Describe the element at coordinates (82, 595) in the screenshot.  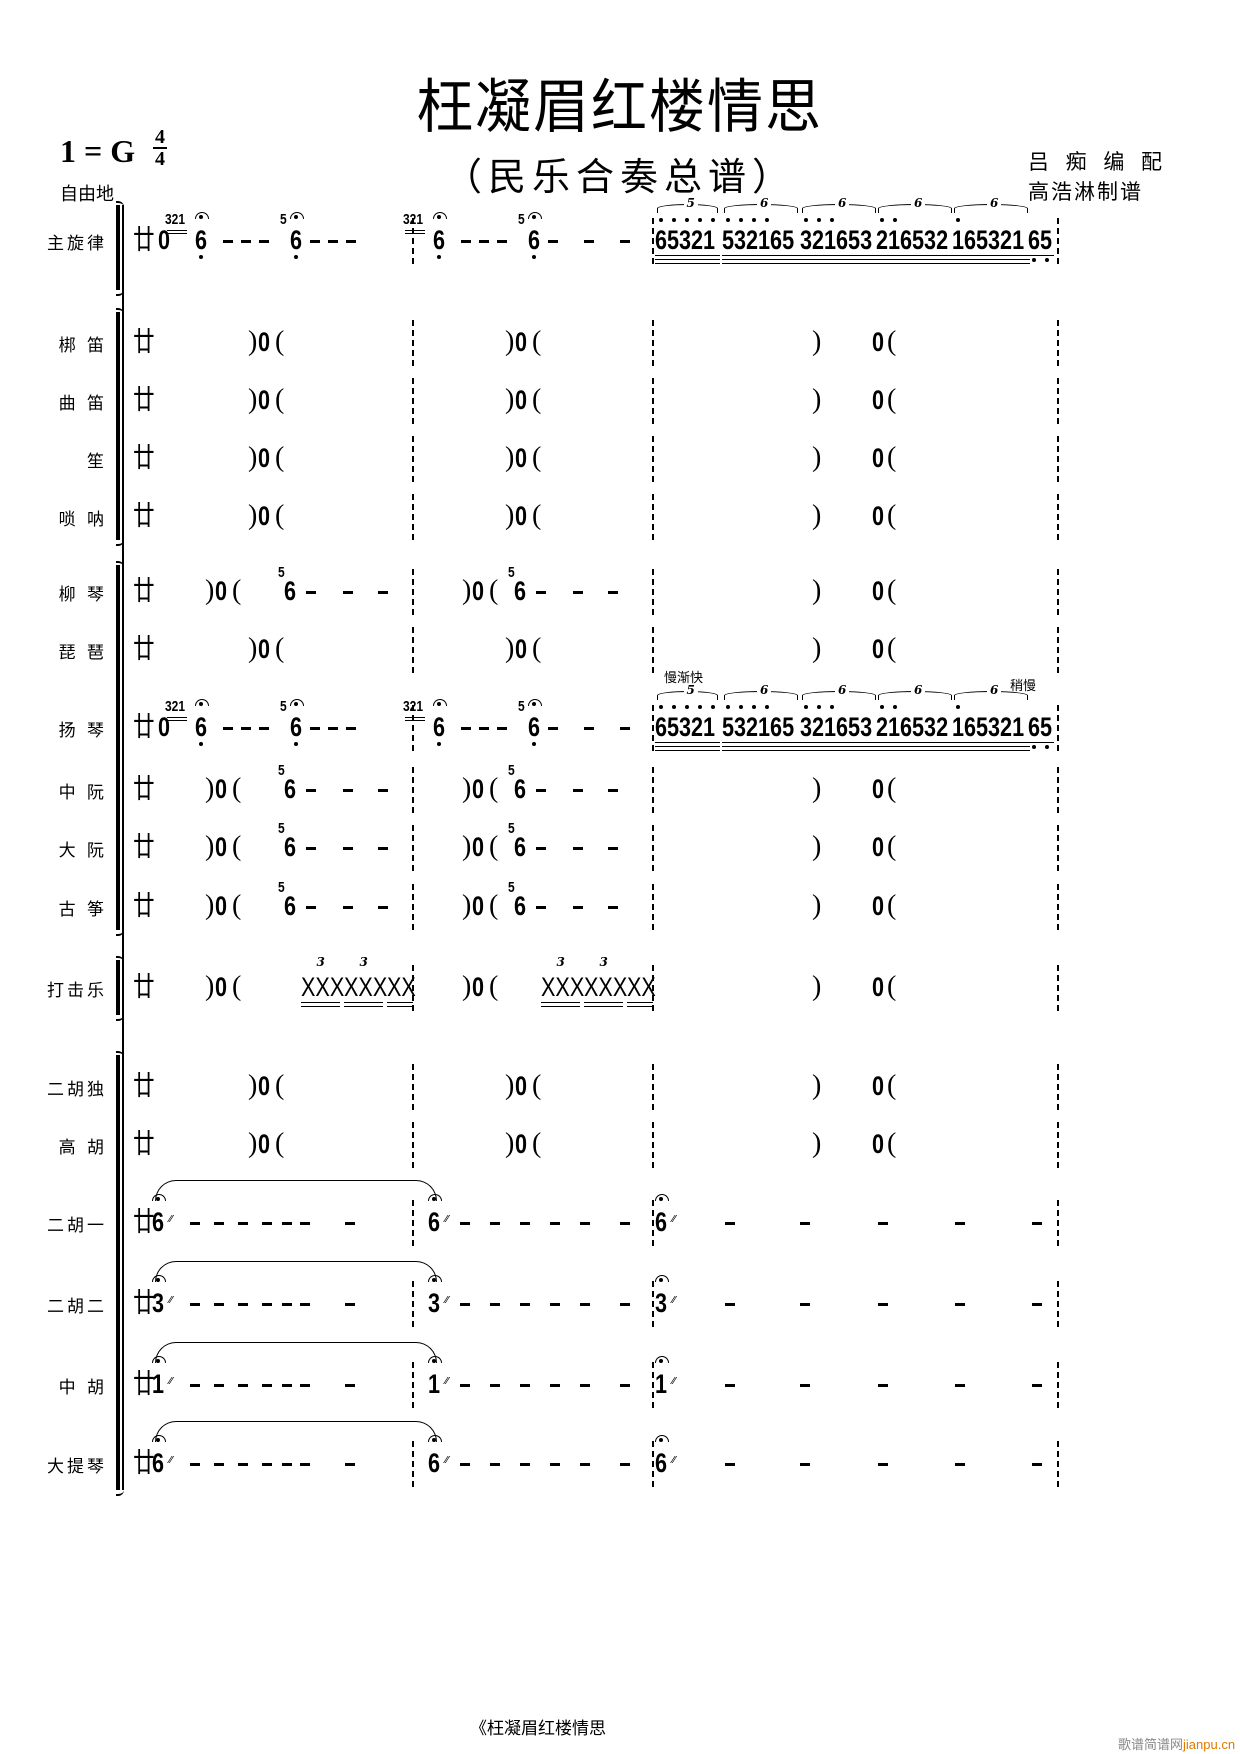
I see `instrument-label: 柳 琴` at that location.